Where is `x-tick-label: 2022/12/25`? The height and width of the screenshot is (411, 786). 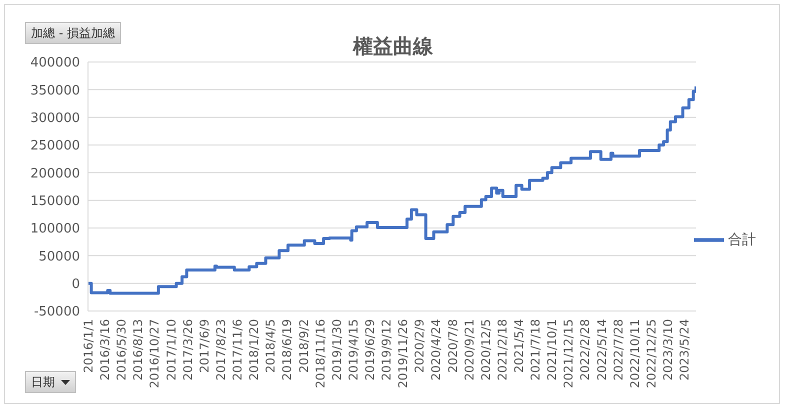 x-tick-label: 2022/12/25 is located at coordinates (651, 353).